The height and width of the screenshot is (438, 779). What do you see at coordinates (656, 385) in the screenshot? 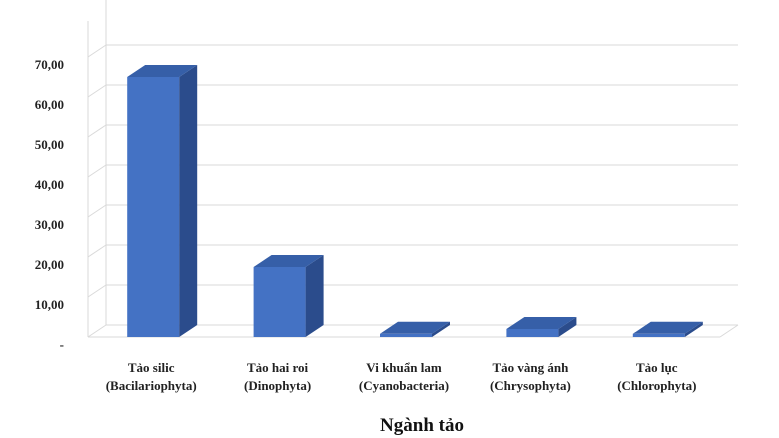
I see `category-label: (Chlorophyta)` at bounding box center [656, 385].